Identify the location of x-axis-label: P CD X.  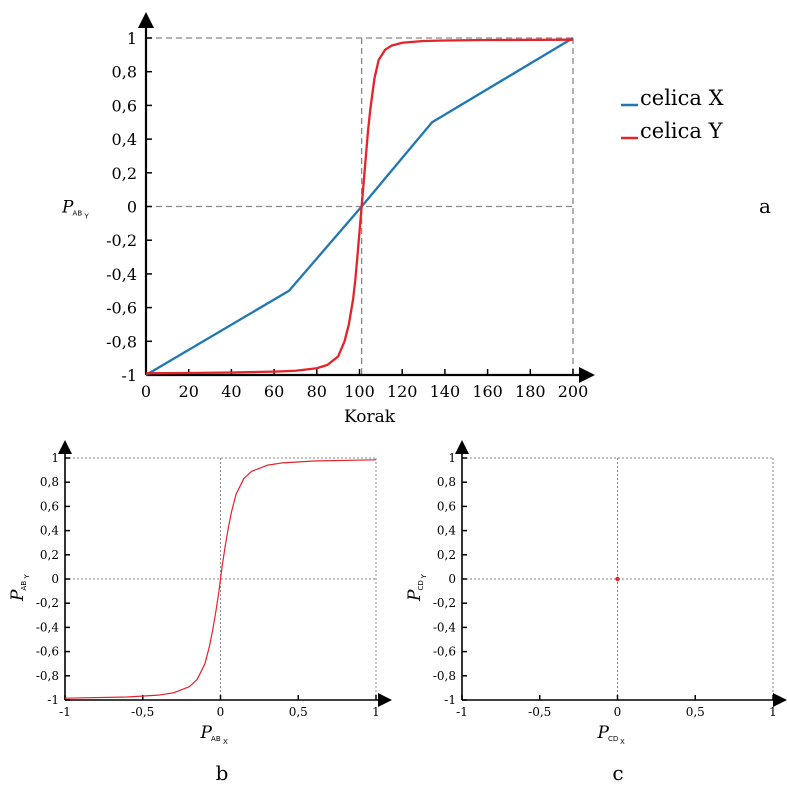
(611, 734).